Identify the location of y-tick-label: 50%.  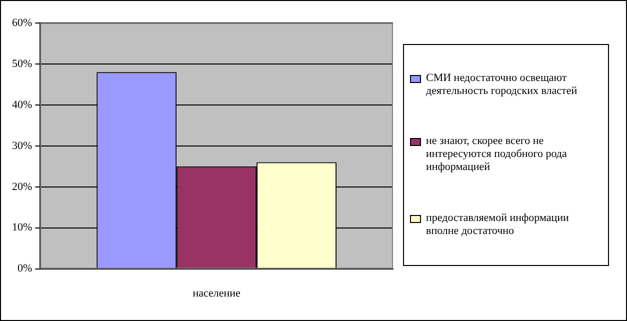
(22, 64).